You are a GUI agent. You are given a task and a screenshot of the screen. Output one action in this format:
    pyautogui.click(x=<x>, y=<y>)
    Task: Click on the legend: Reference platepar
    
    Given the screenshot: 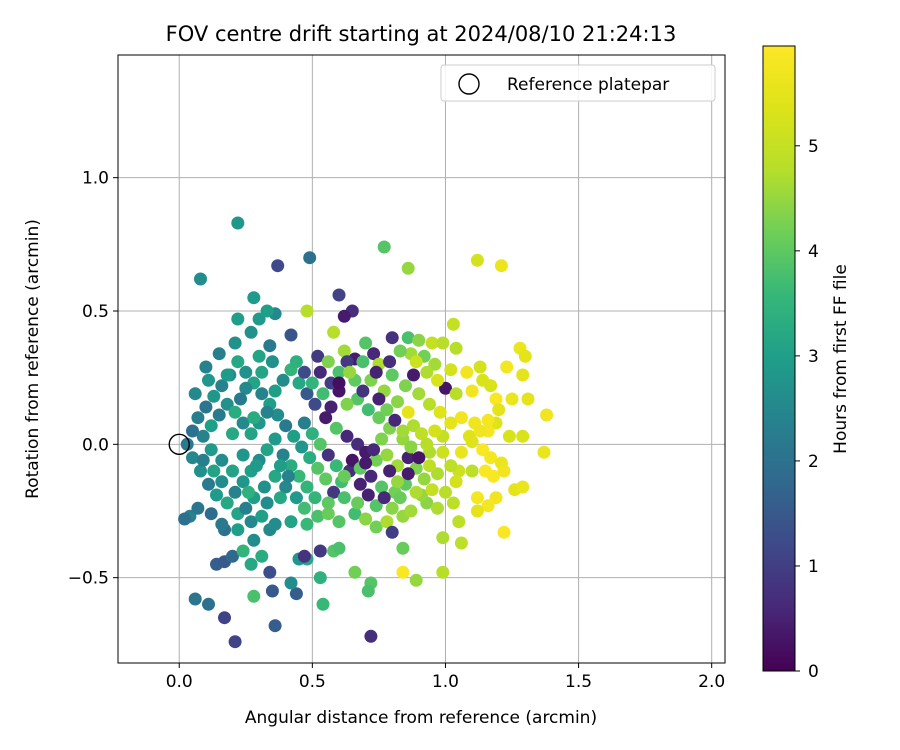 What is the action you would take?
    pyautogui.click(x=578, y=83)
    